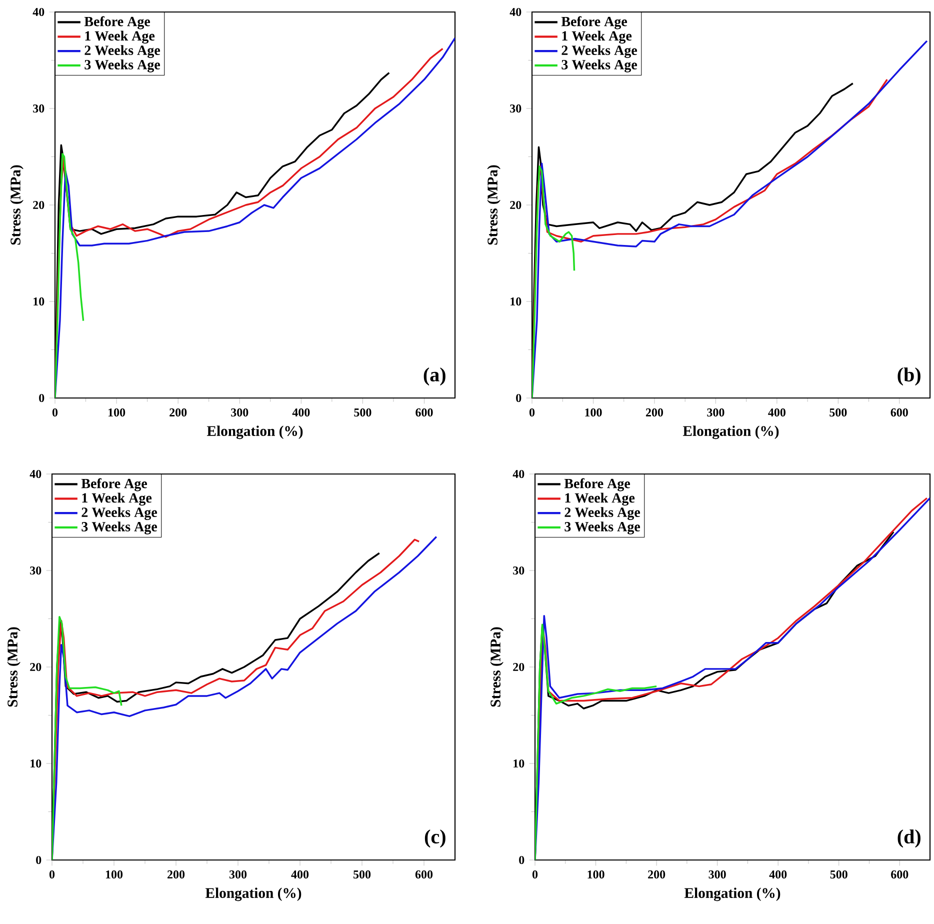  Describe the element at coordinates (435, 838) in the screenshot. I see `annotation: (c)` at that location.